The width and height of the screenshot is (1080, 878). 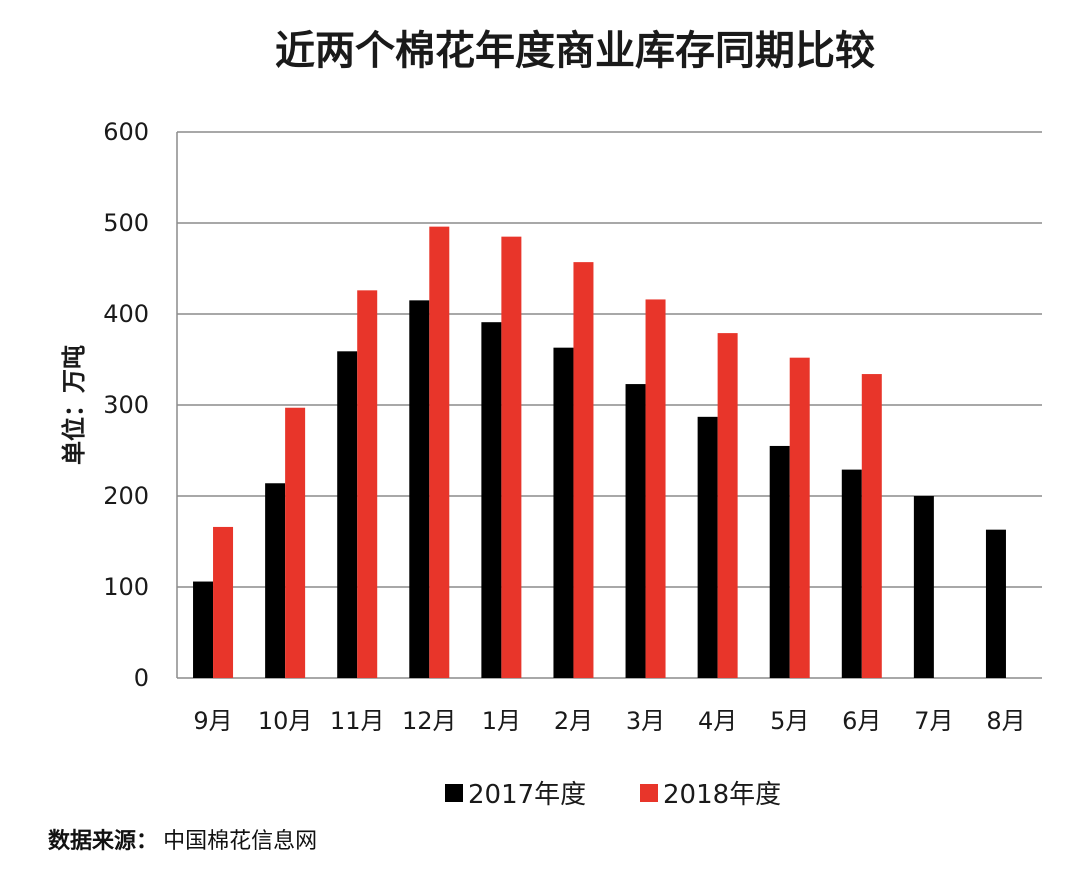 What do you see at coordinates (240, 841) in the screenshot?
I see `source-value: 中国棉花信息网` at bounding box center [240, 841].